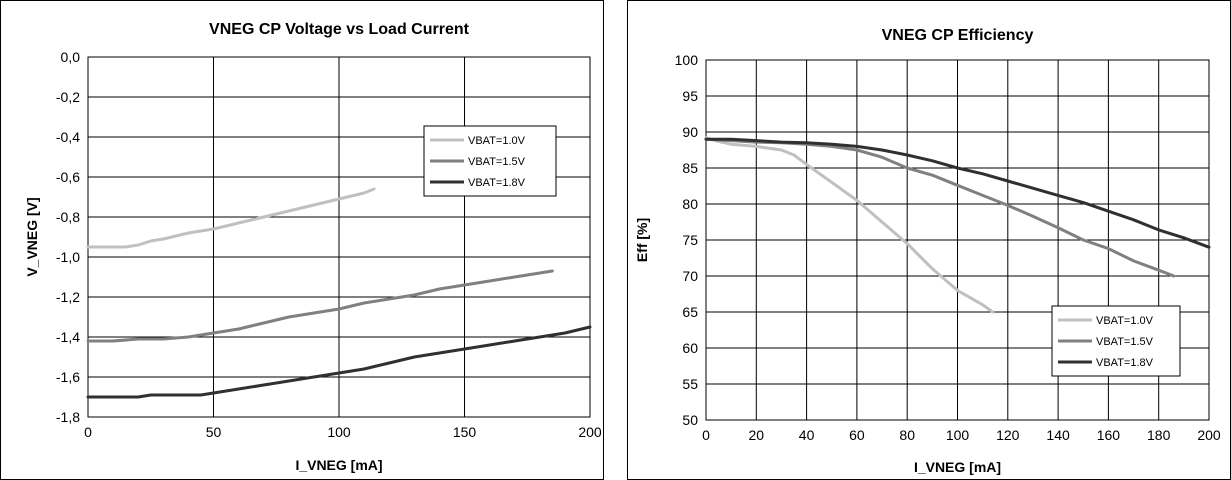 Image resolution: width=1231 pixels, height=480 pixels. Describe the element at coordinates (68, 137) in the screenshot. I see `y-tick-label: -0,4` at that location.